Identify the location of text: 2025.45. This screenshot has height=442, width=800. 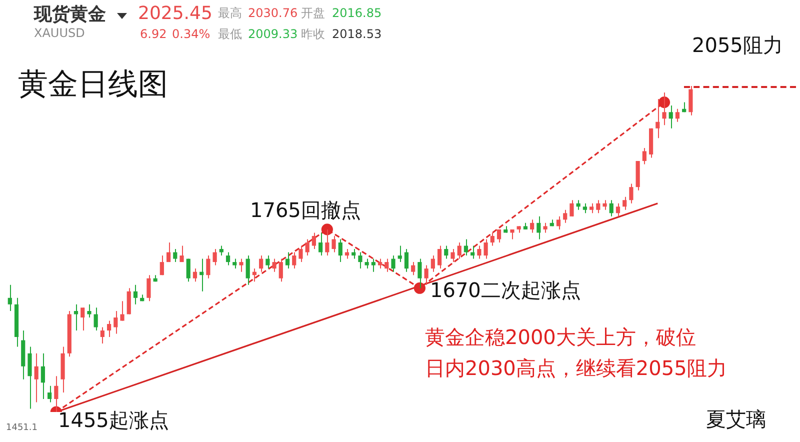
(175, 13).